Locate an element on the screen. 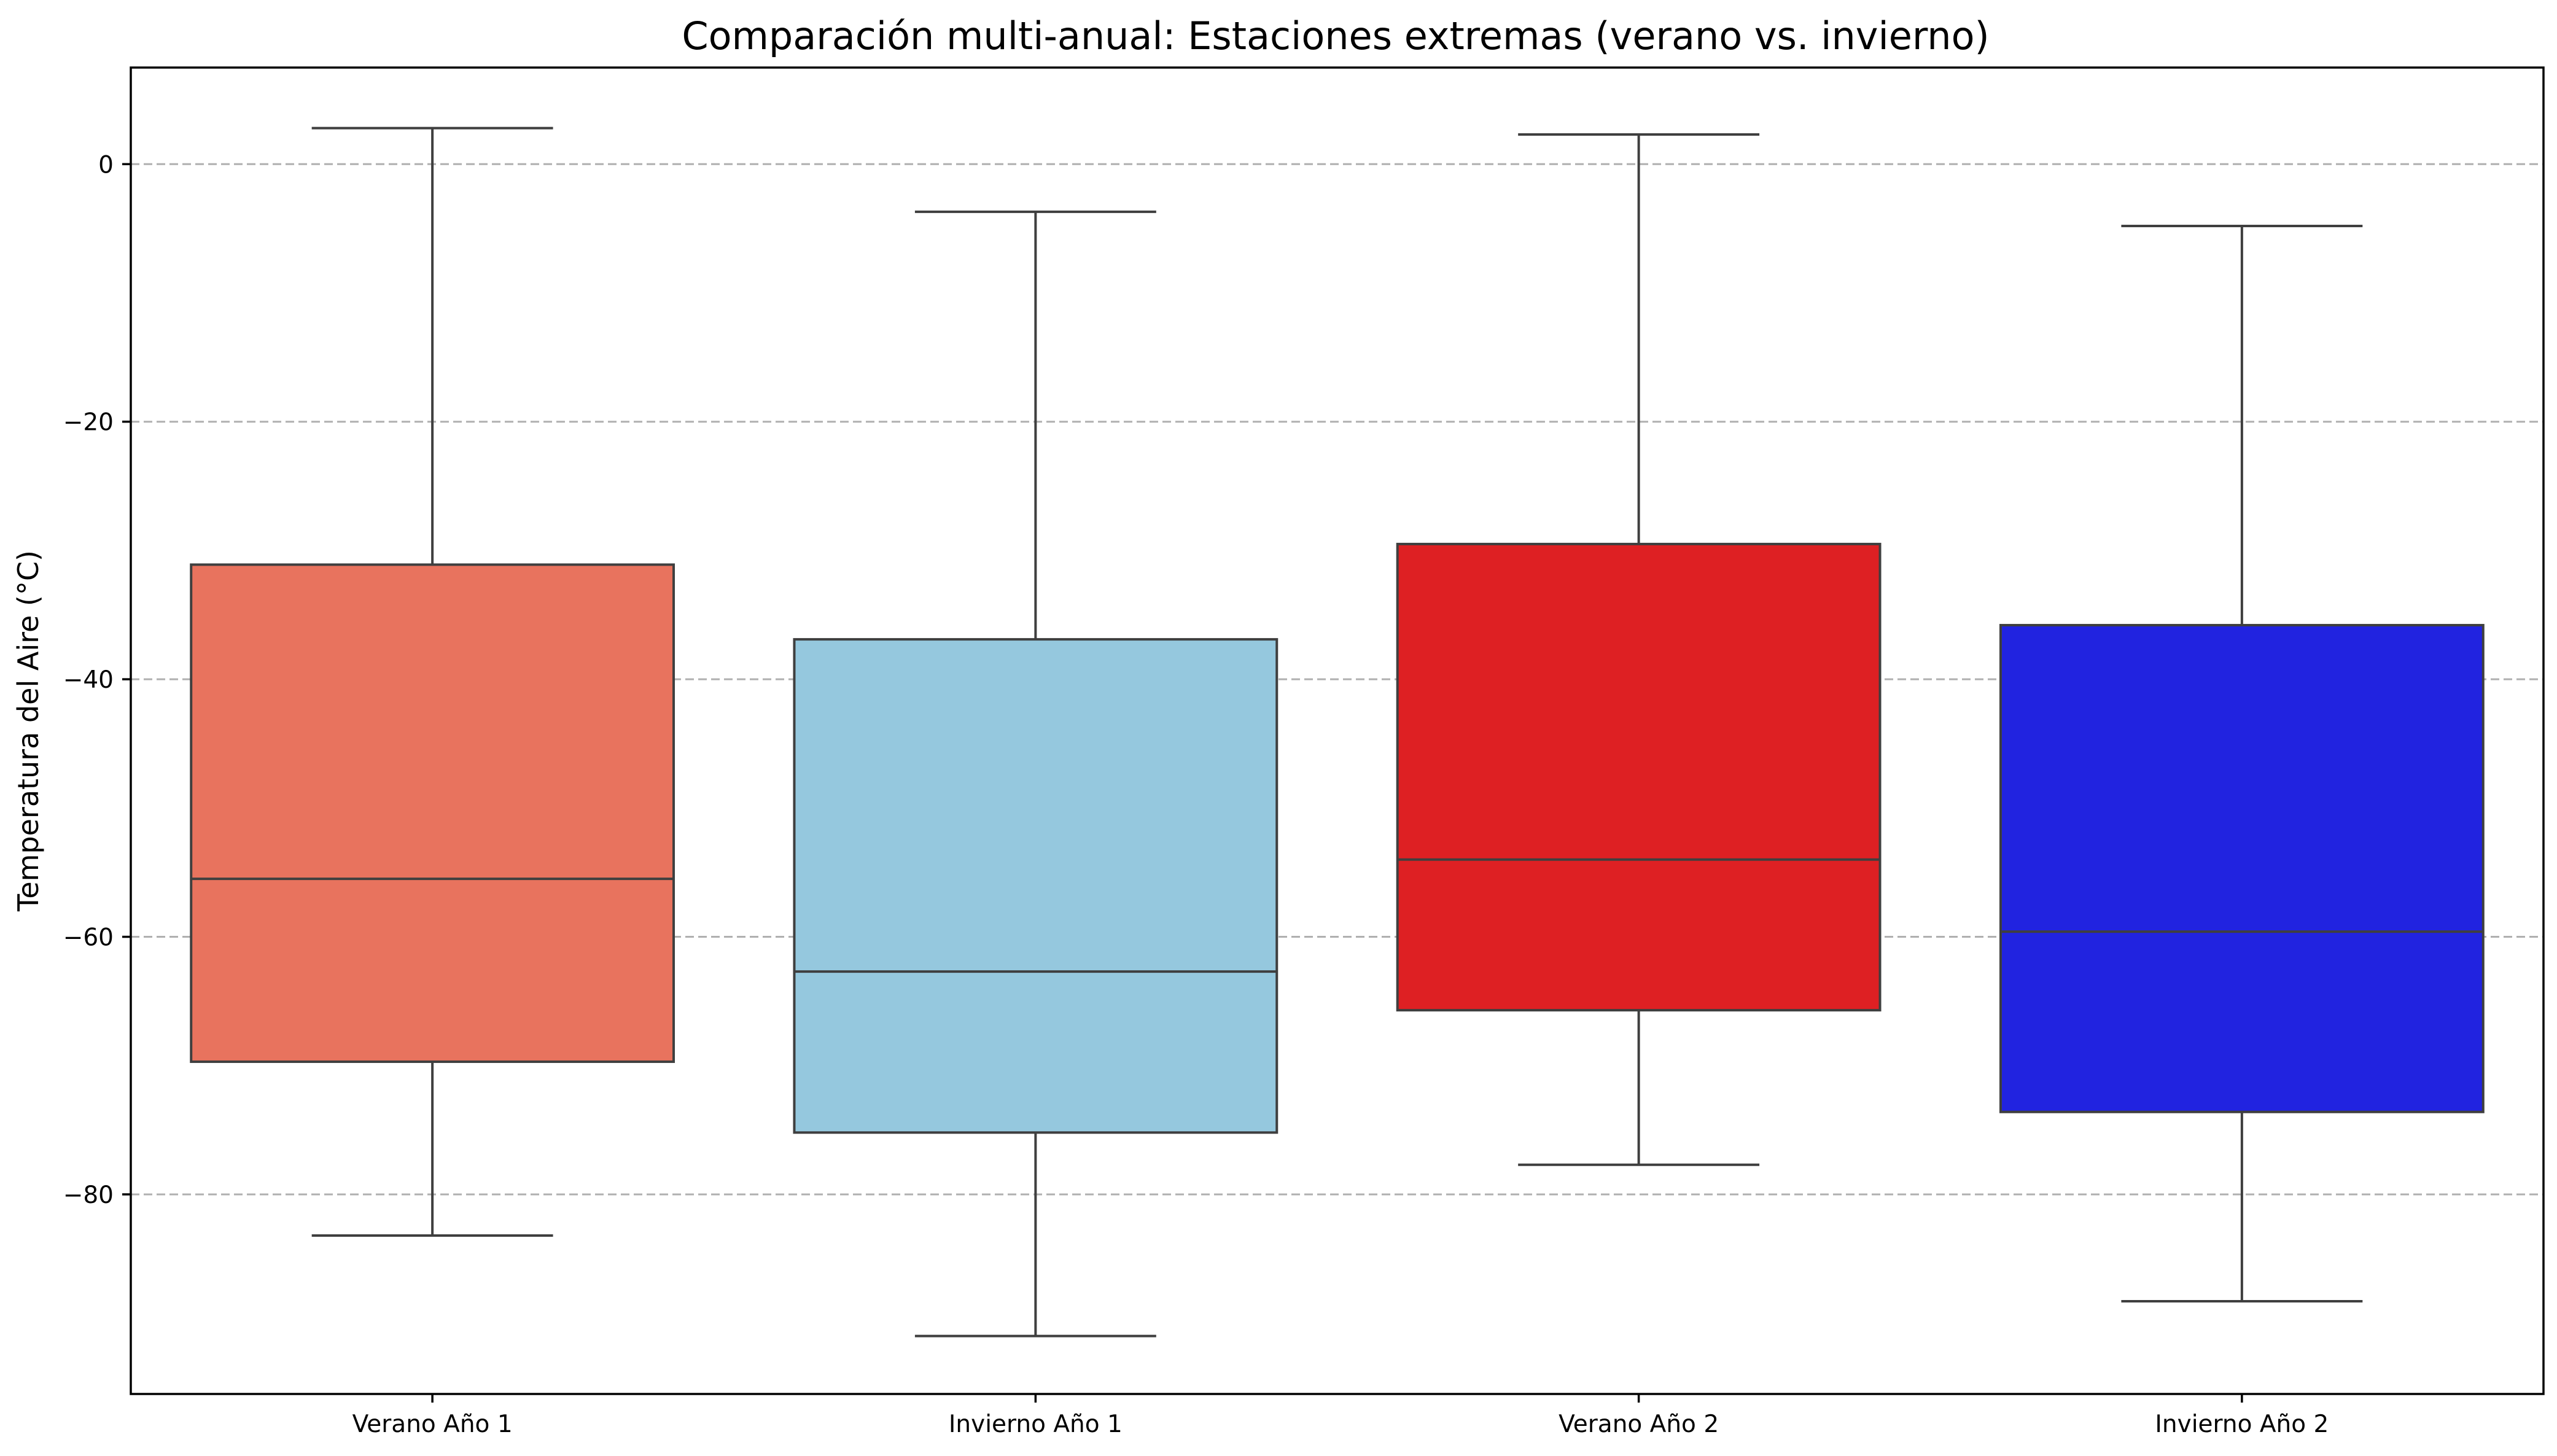 This screenshot has height=1456, width=2557. x-tick-label: Verano Año 1 is located at coordinates (432, 1424).